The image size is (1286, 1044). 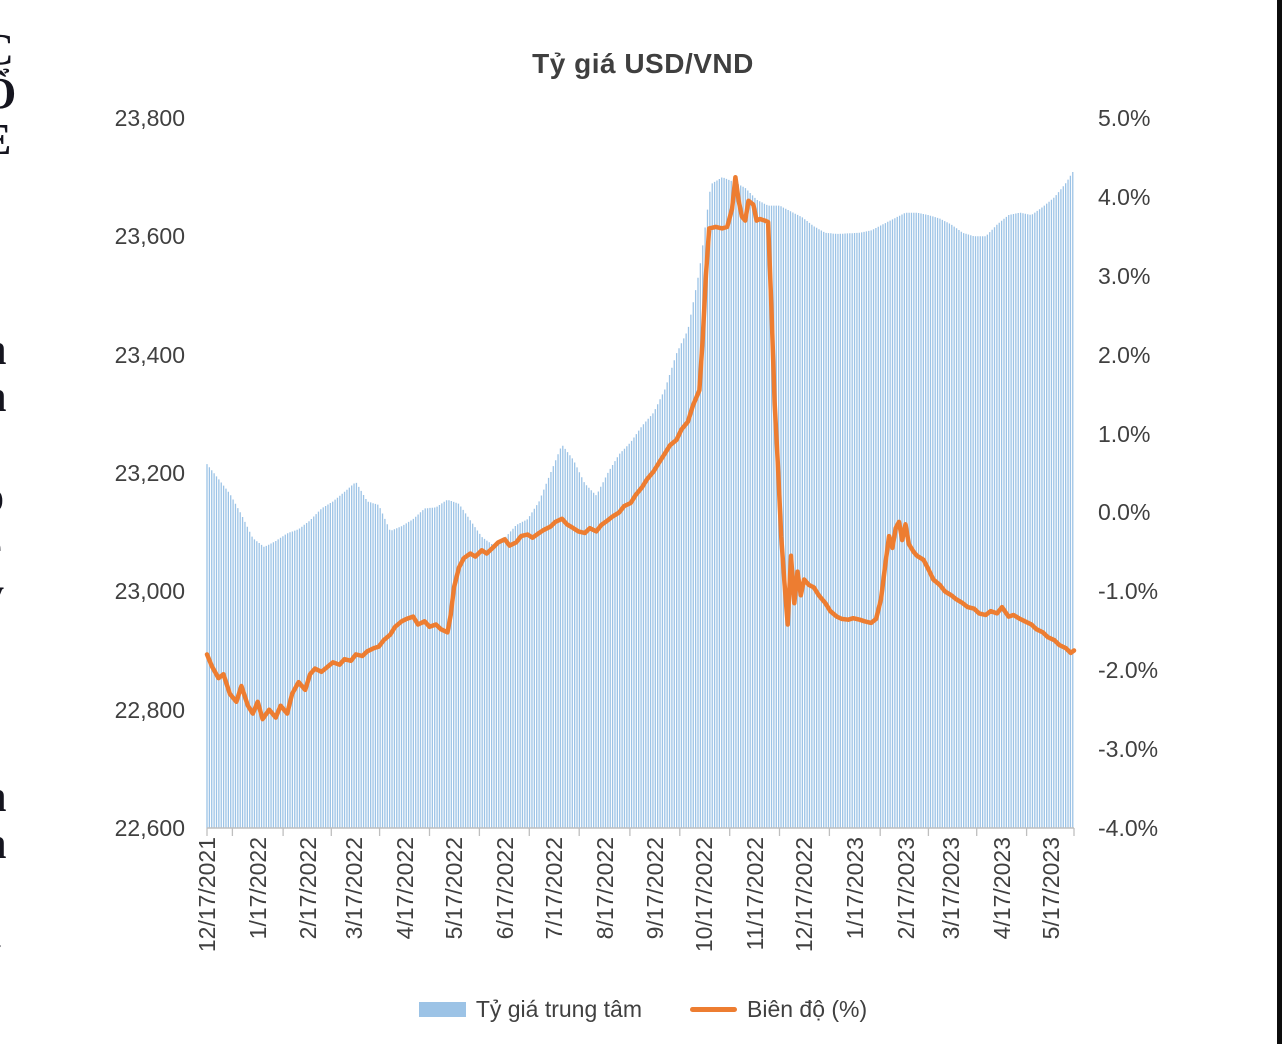 I want to click on legend-bar-swatch, so click(x=442, y=1009).